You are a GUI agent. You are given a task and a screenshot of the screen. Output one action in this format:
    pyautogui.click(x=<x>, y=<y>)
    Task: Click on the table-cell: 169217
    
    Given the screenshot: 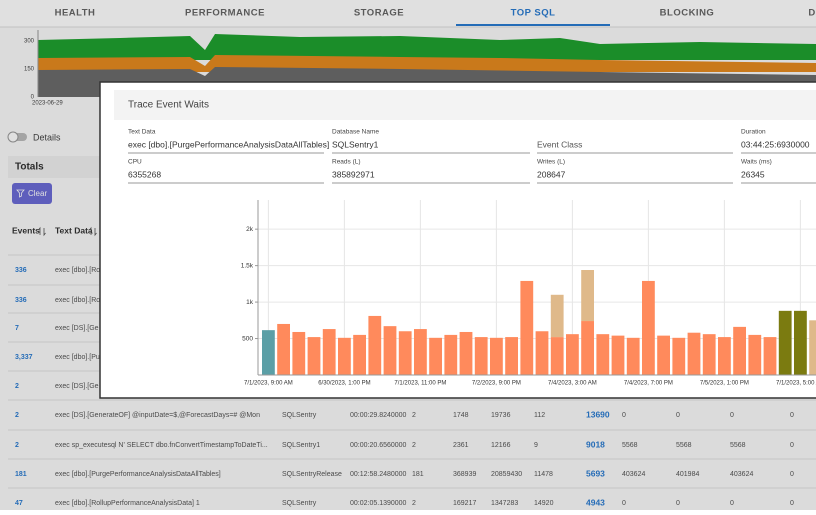 What is the action you would take?
    pyautogui.click(x=464, y=503)
    